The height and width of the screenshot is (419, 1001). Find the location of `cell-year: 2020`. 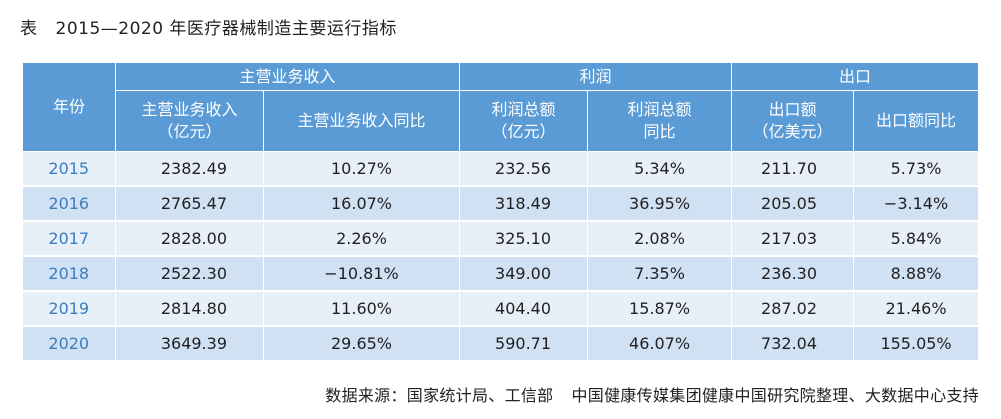

cell-year: 2020 is located at coordinates (69, 344).